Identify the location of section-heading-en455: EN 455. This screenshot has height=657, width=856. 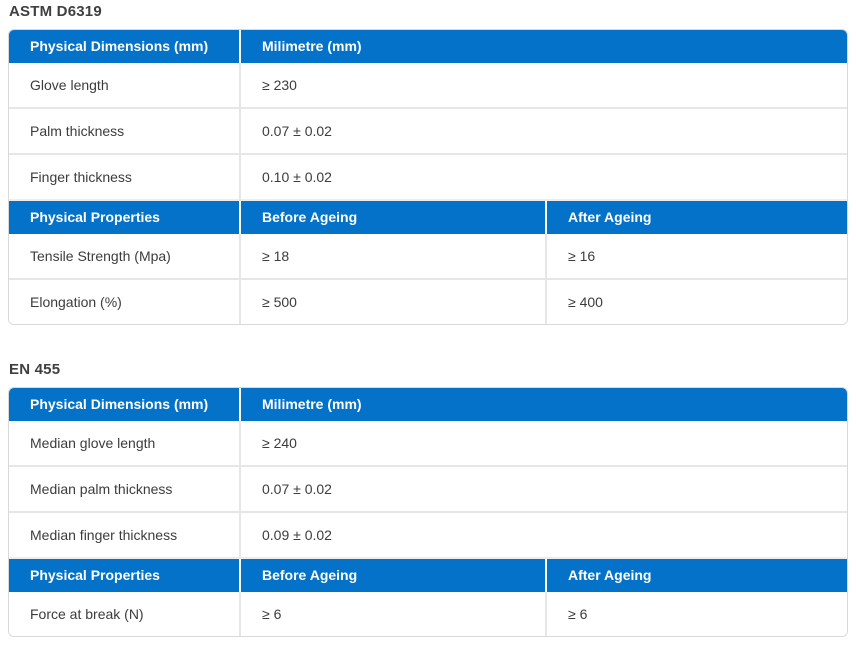
(35, 369).